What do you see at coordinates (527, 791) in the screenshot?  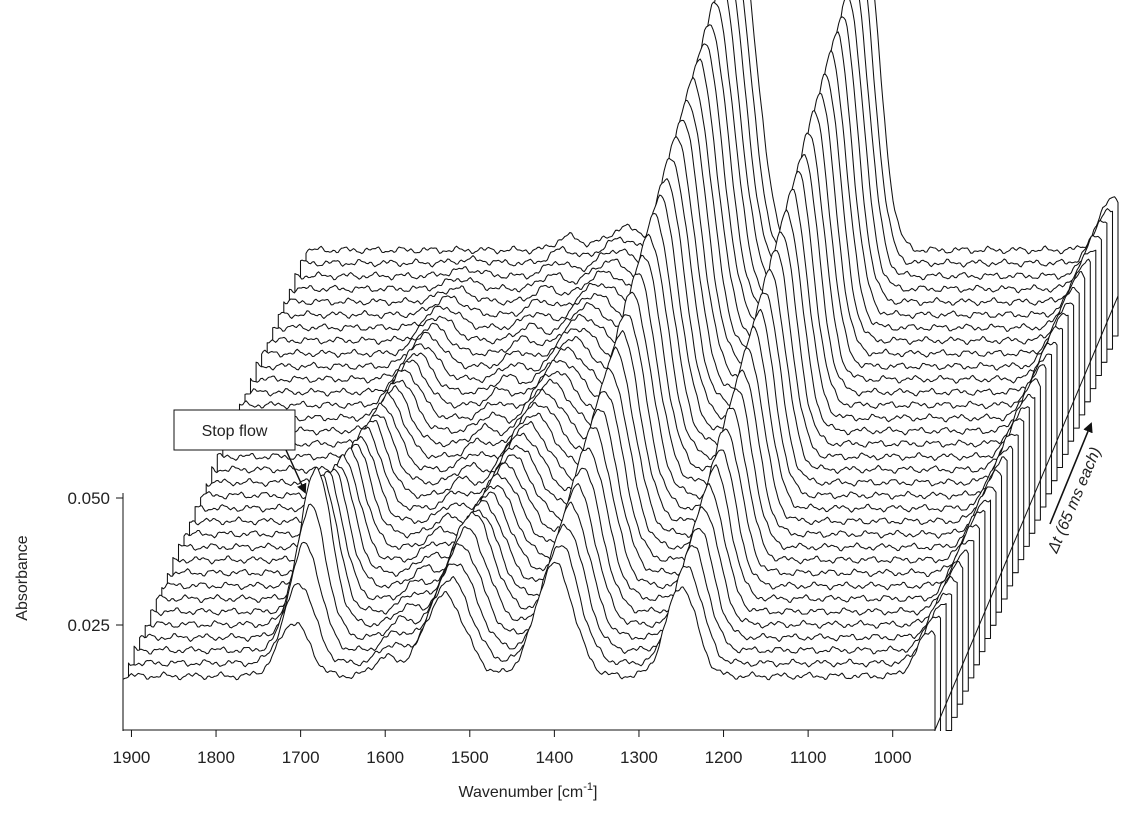 I see `x-axis-title: Wavenumber [cm-1]` at bounding box center [527, 791].